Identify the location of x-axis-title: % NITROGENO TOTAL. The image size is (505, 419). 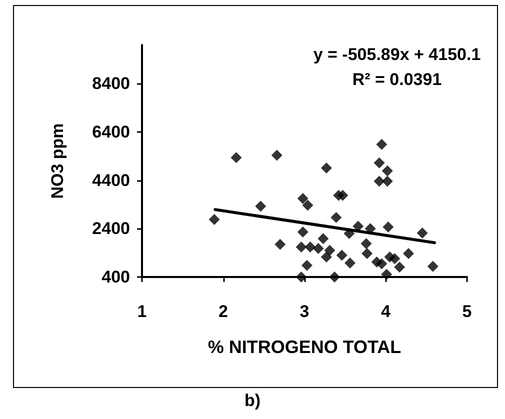
(305, 347).